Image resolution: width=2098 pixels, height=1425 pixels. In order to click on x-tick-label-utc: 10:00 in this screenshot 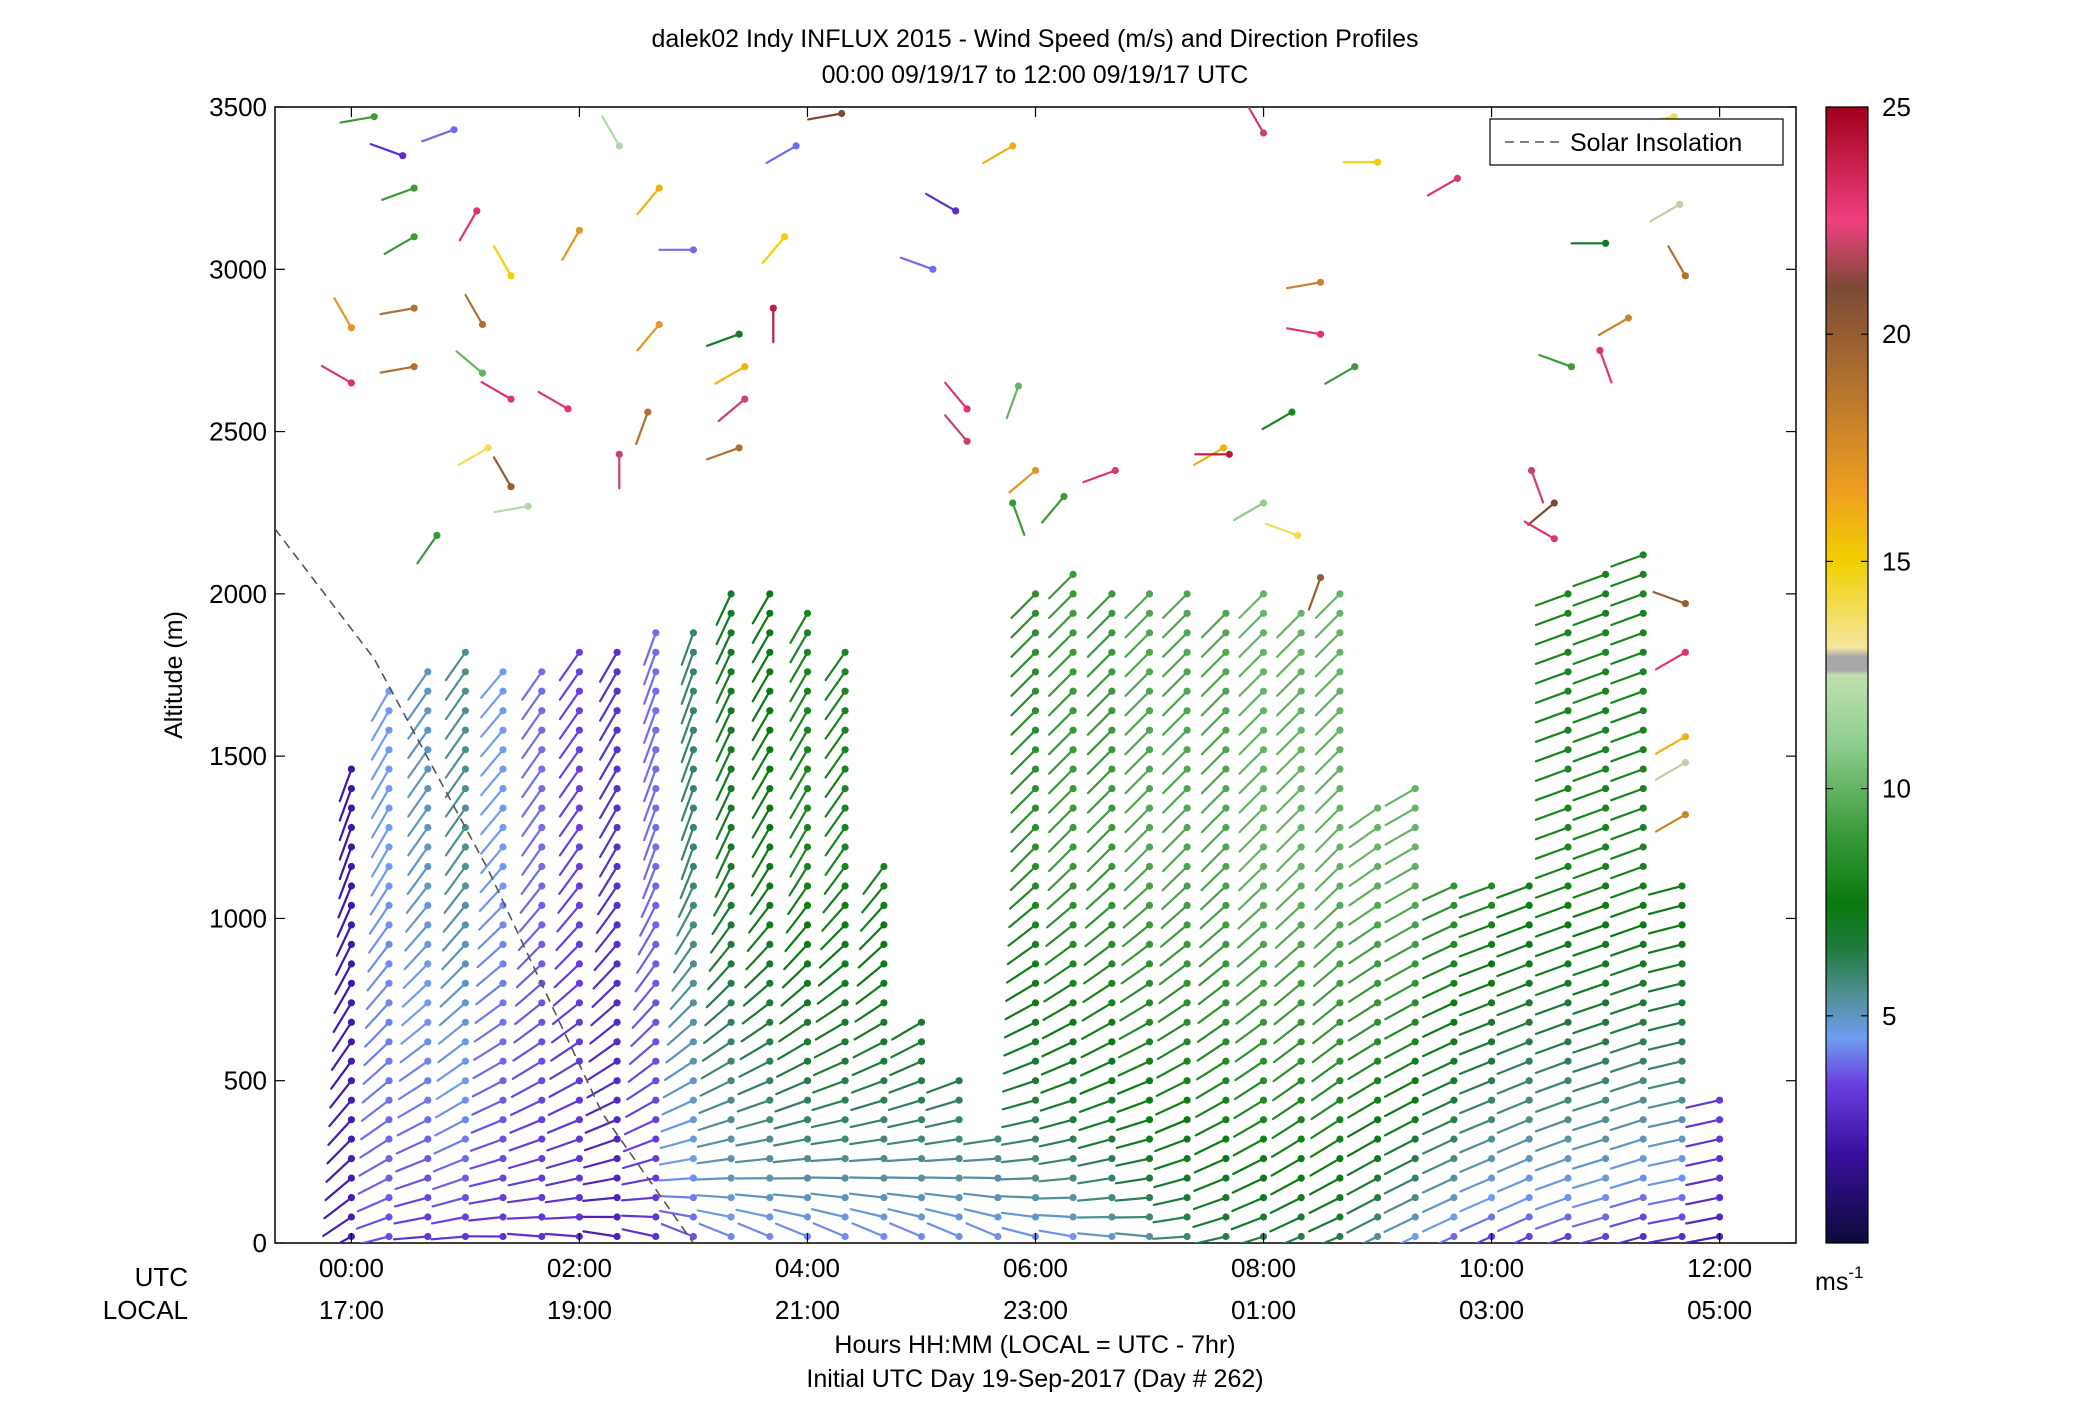, I will do `click(1491, 1268)`.